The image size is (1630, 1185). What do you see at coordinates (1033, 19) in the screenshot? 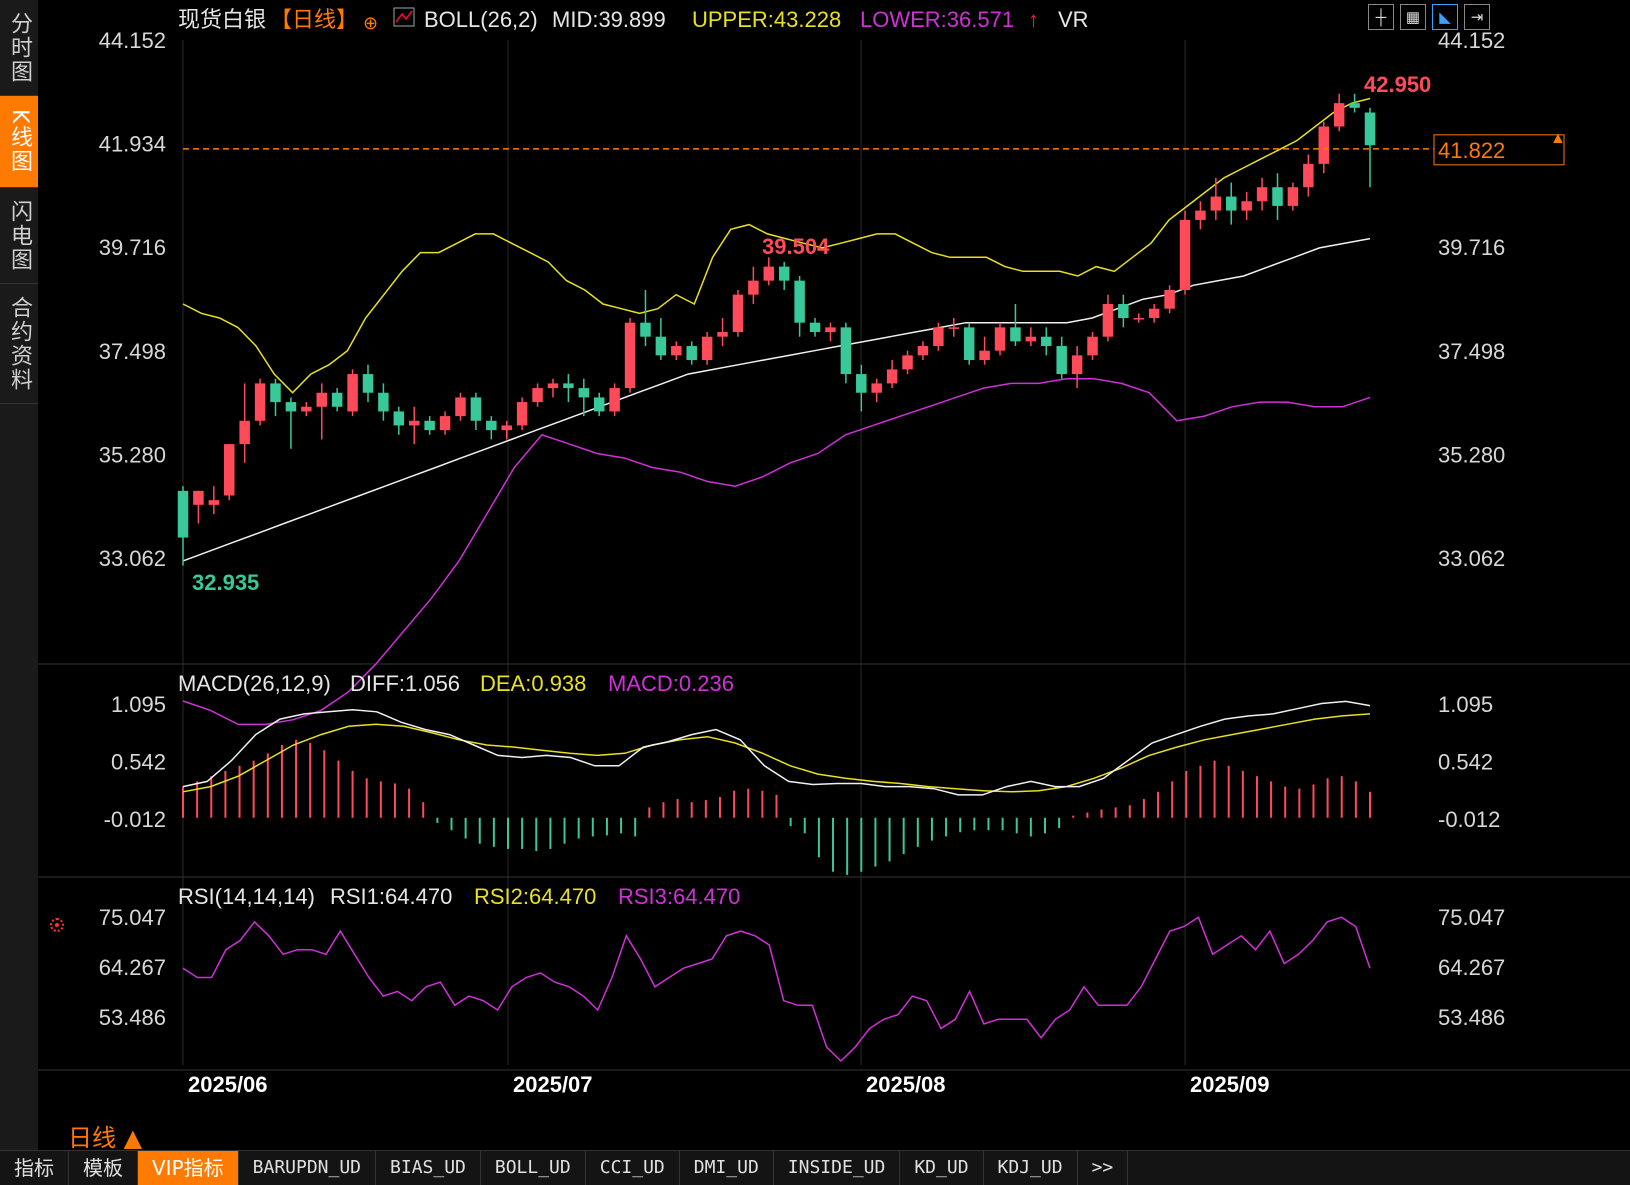
I see `arrow-up-icon: ↑` at bounding box center [1033, 19].